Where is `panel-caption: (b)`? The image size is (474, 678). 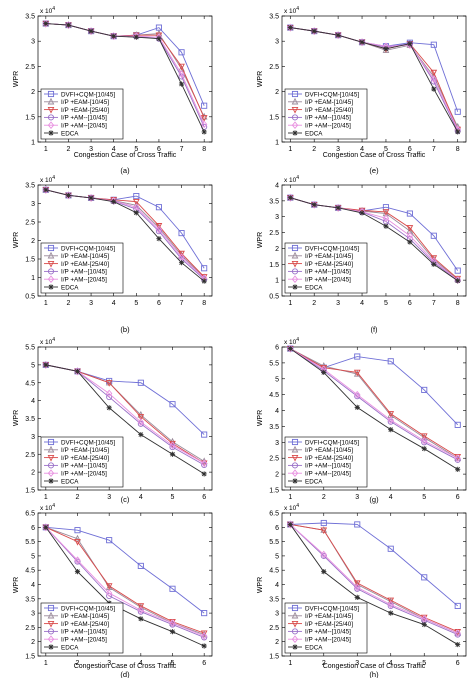 panel-caption: (b) is located at coordinates (125, 329).